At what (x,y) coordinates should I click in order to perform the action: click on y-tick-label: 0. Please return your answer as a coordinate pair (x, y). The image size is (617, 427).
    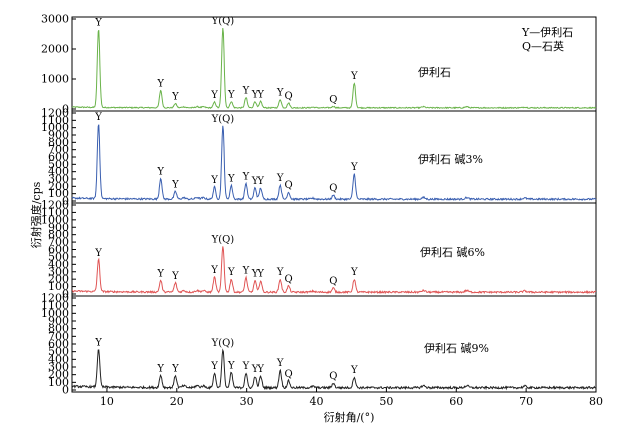
    Looking at the image, I should click on (65, 390).